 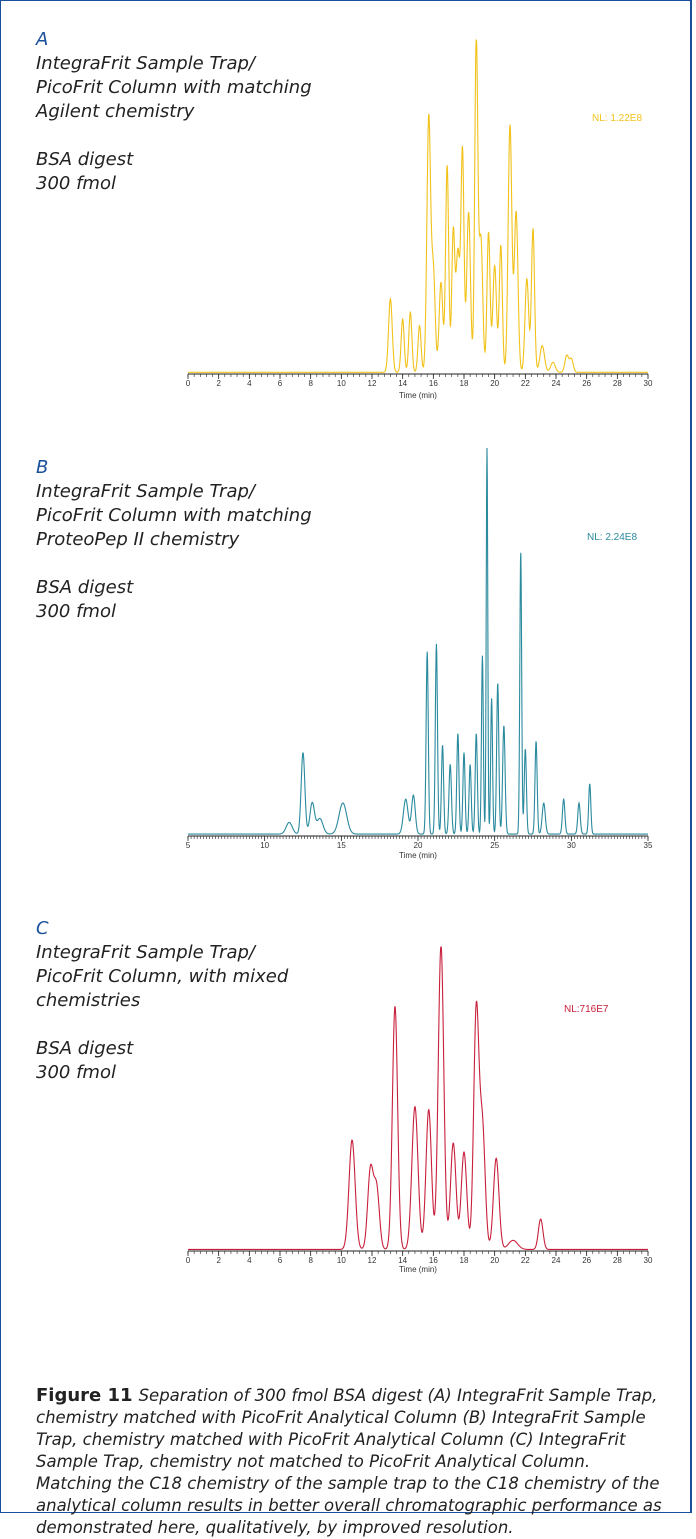 I want to click on normalization-level-label: NL: 1.22E8, so click(x=617, y=118).